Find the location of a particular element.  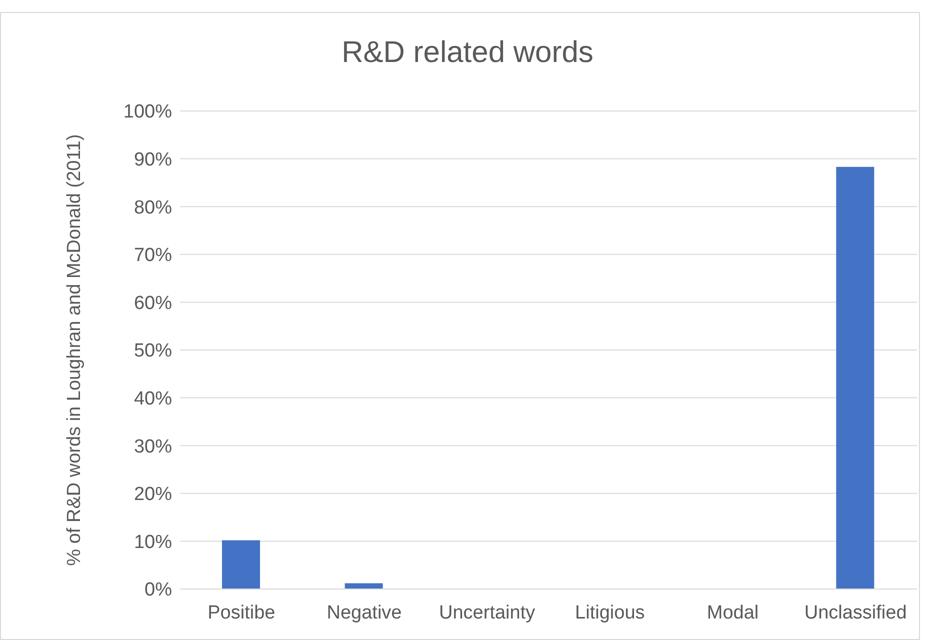

y-axis-title: % of R&D words in Loughran and McDonald (2011) is located at coordinates (74, 350).